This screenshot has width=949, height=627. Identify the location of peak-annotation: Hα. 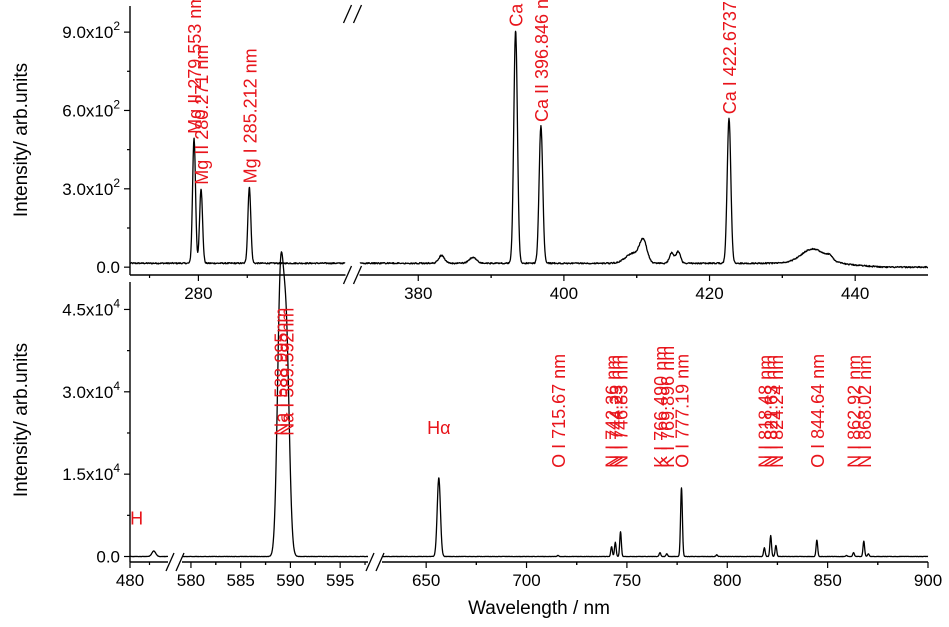
(438, 428).